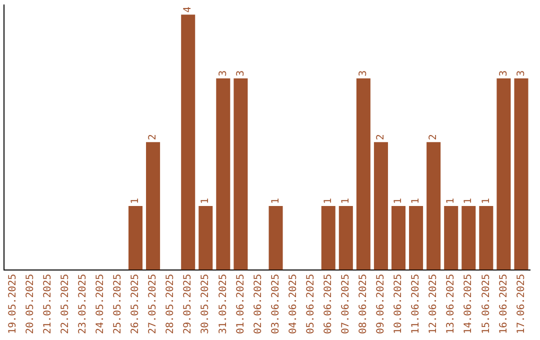 This screenshot has width=540, height=340. What do you see at coordinates (258, 304) in the screenshot?
I see `x-tick-label: 02.06.2025` at bounding box center [258, 304].